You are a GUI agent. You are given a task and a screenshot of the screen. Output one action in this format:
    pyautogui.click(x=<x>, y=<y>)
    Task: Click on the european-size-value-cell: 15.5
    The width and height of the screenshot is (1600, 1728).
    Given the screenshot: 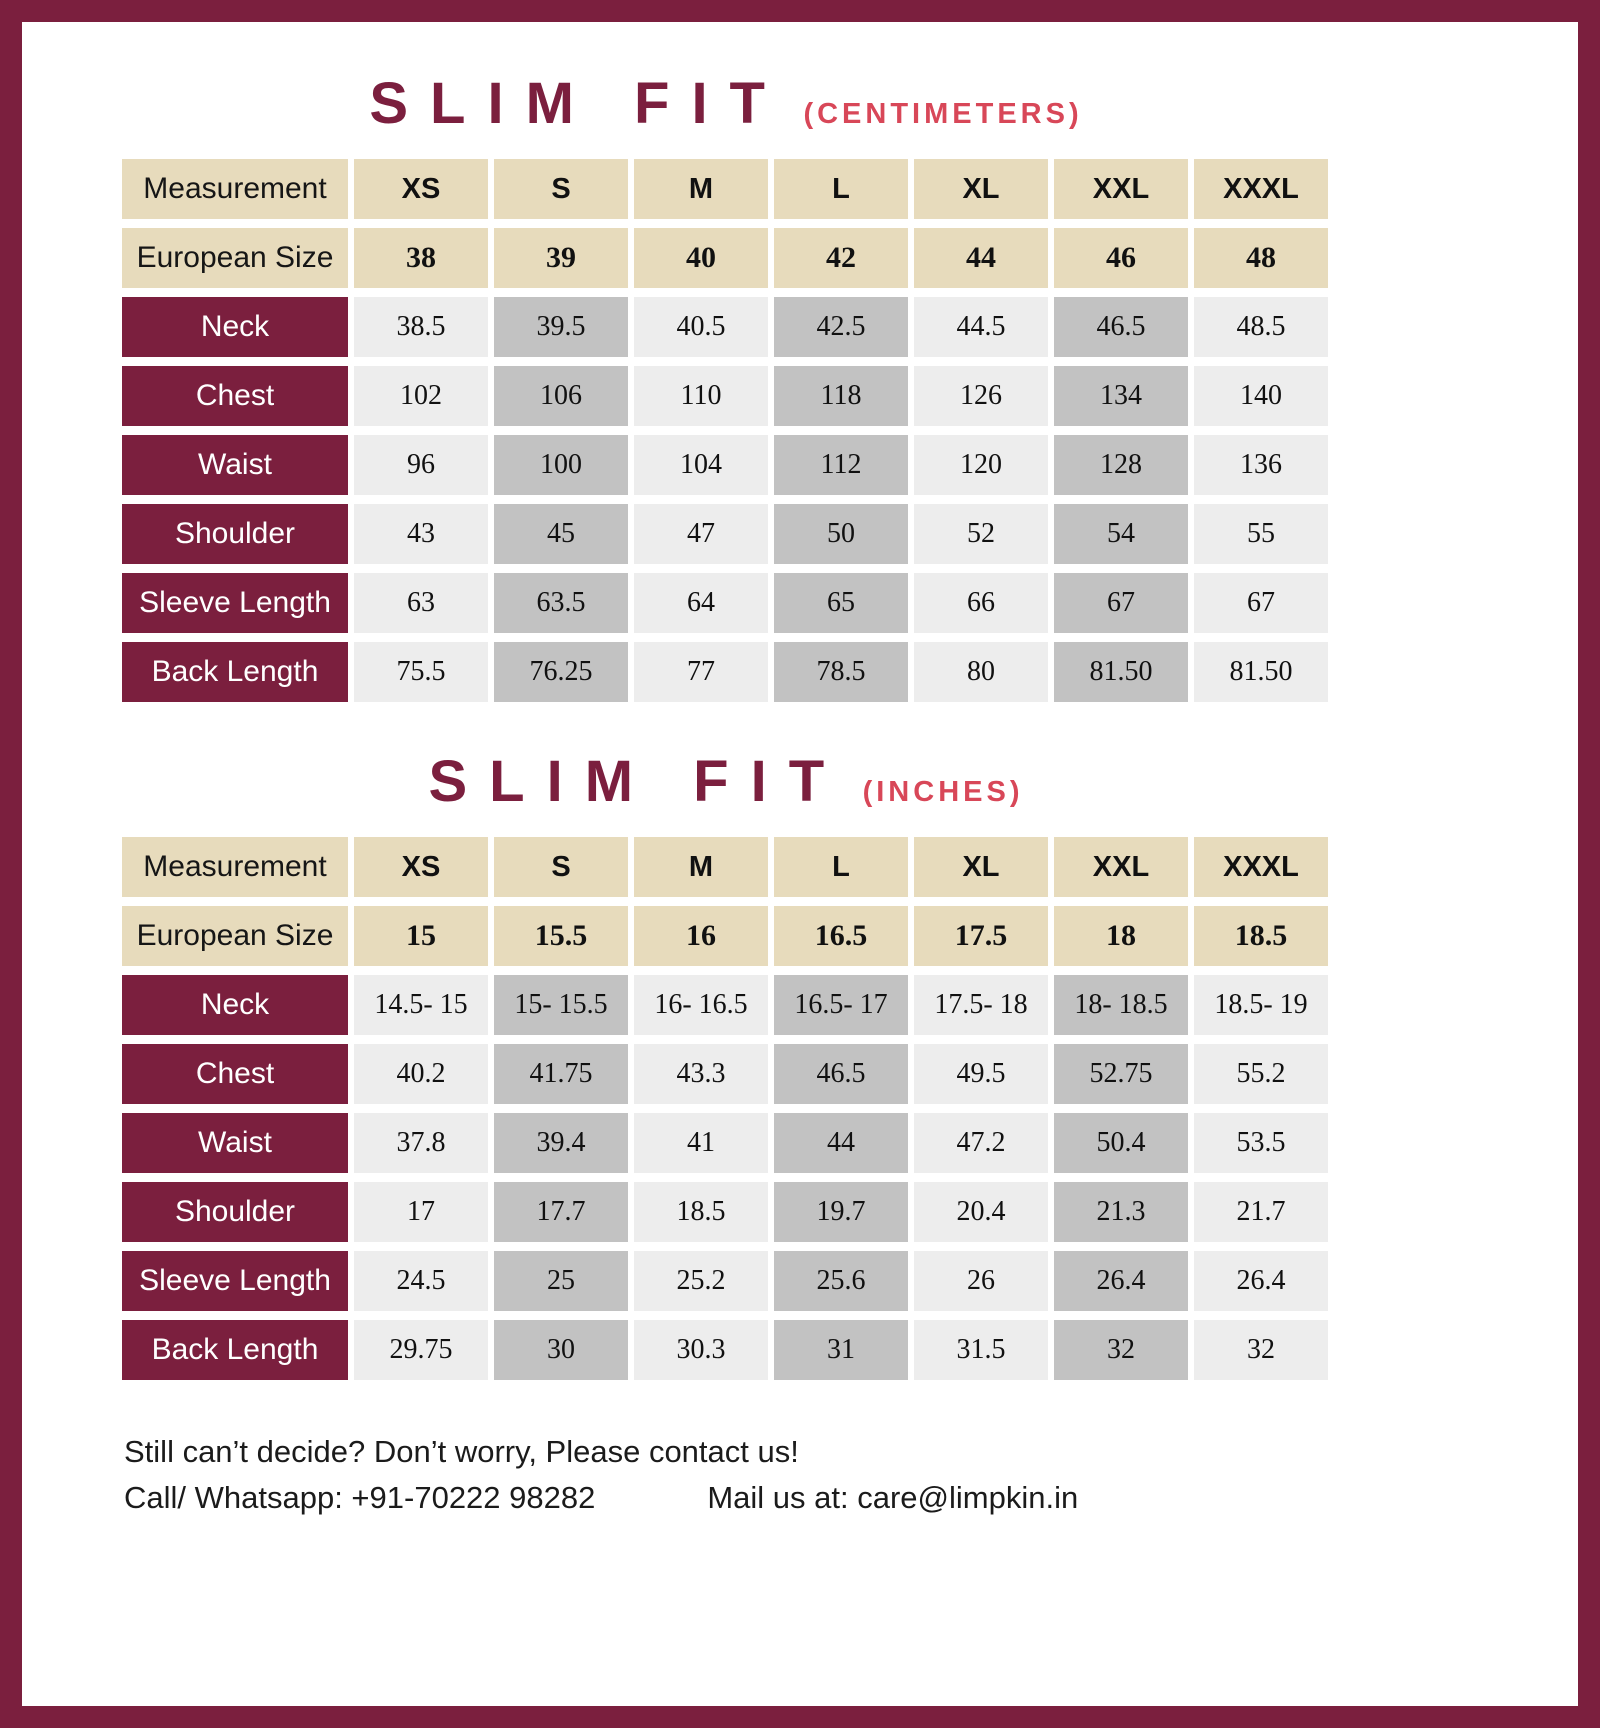 What is the action you would take?
    pyautogui.click(x=561, y=936)
    